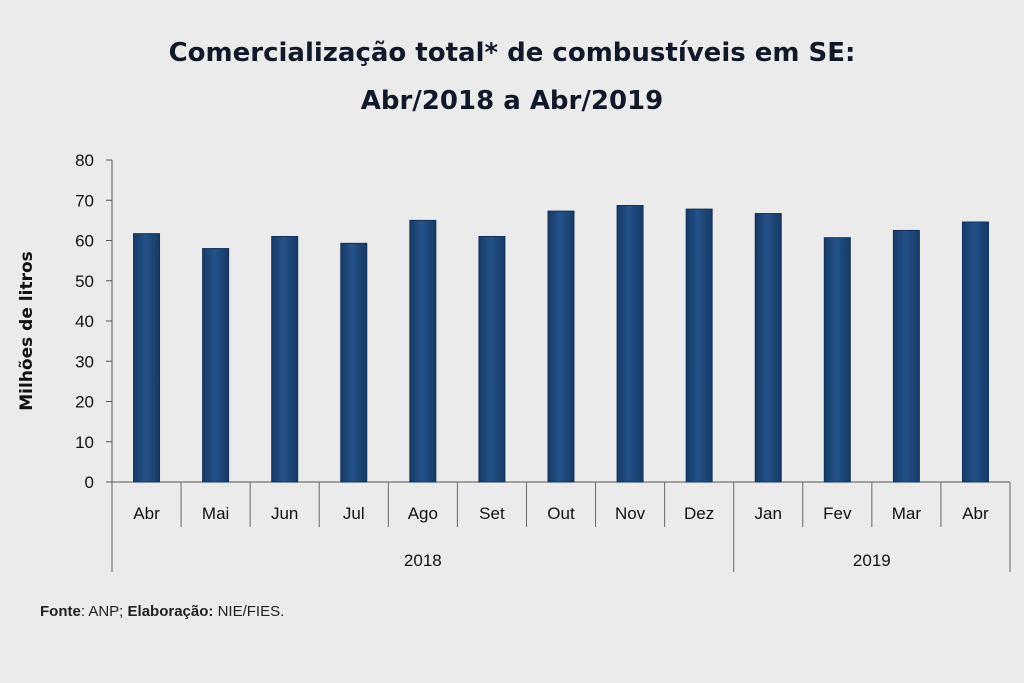 The width and height of the screenshot is (1024, 683). I want to click on y-tick-label: 20, so click(84, 402).